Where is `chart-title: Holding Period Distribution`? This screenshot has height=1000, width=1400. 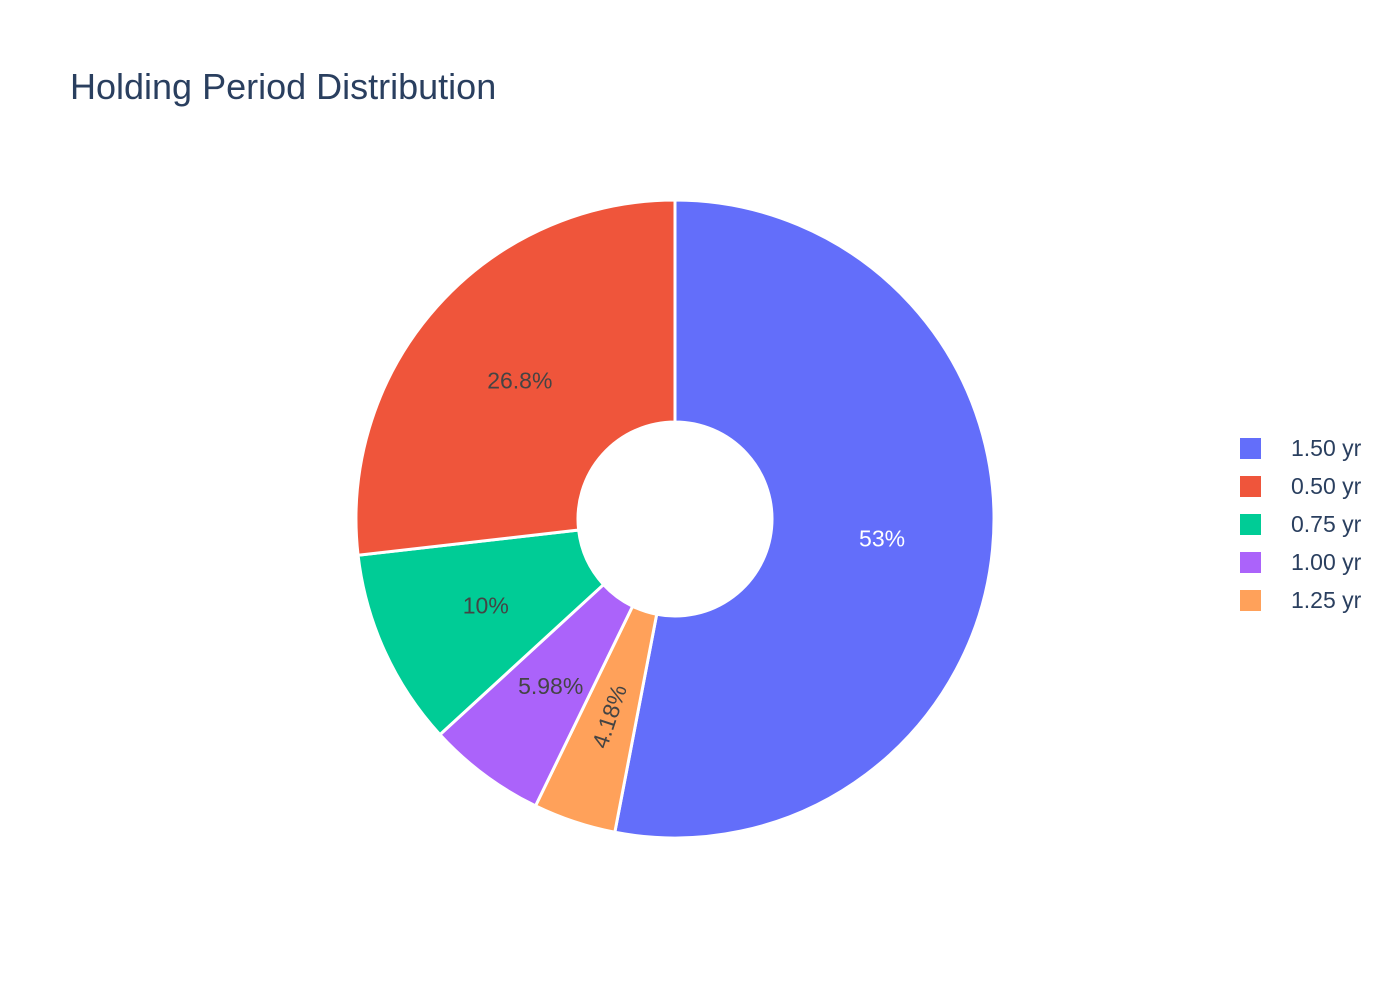
chart-title: Holding Period Distribution is located at coordinates (283, 86).